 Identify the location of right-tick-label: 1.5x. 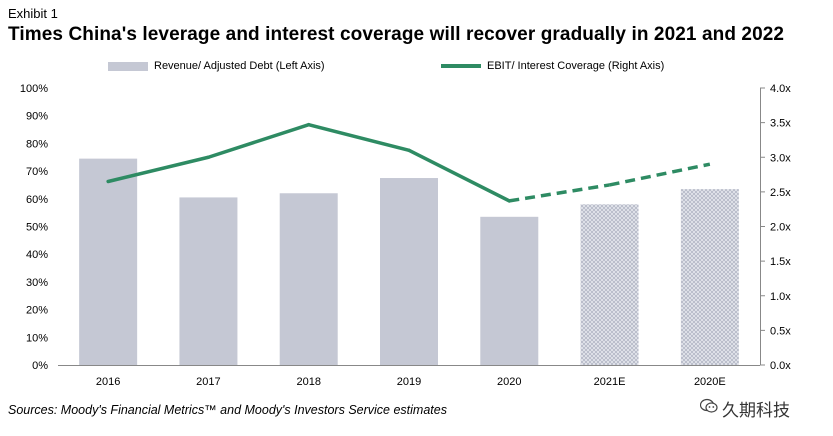
(780, 262).